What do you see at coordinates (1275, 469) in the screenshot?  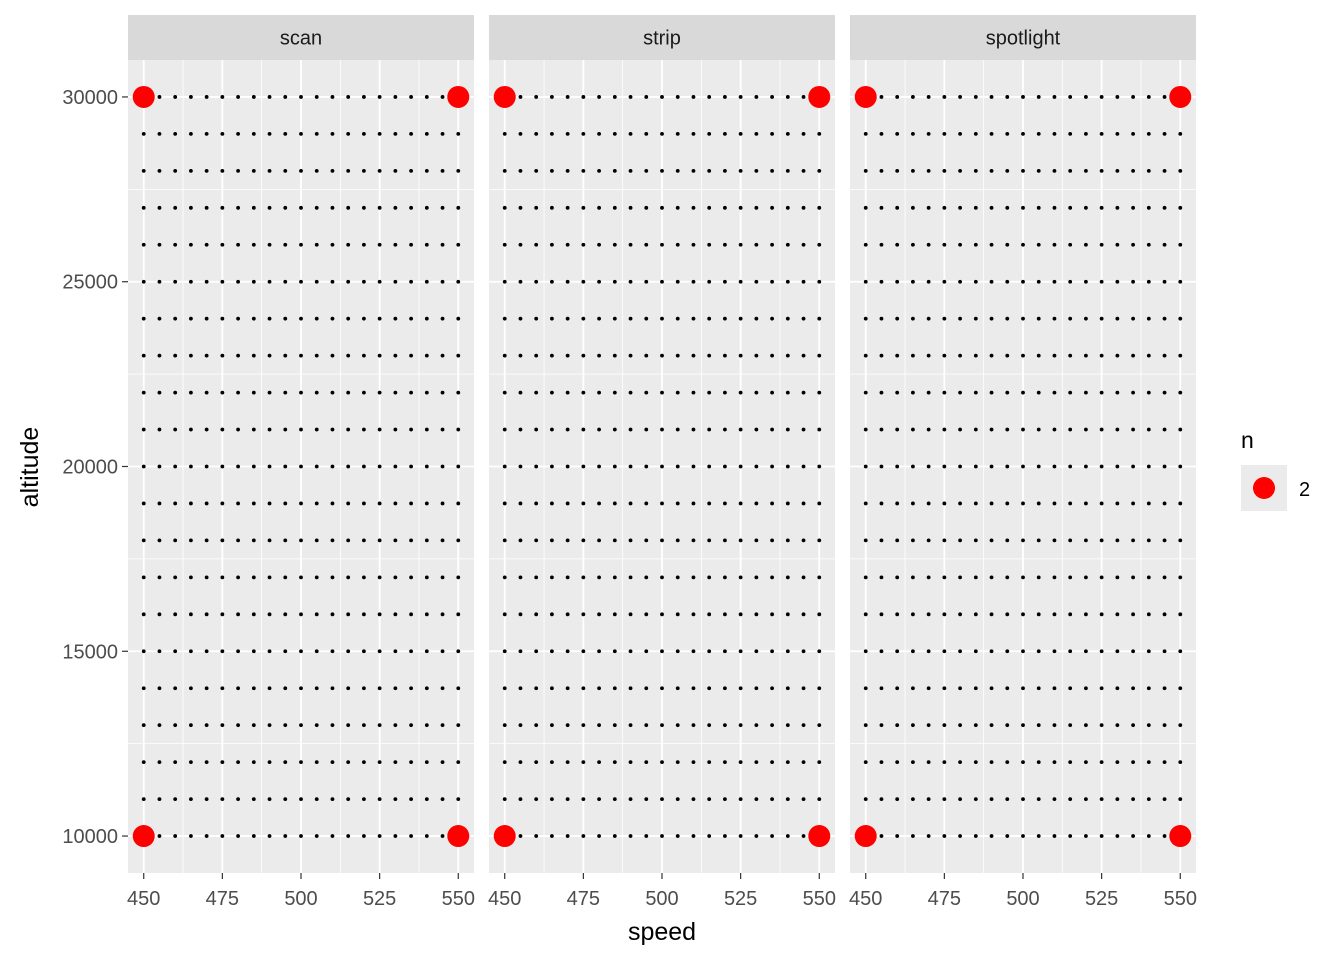 I see `legend: n 2` at bounding box center [1275, 469].